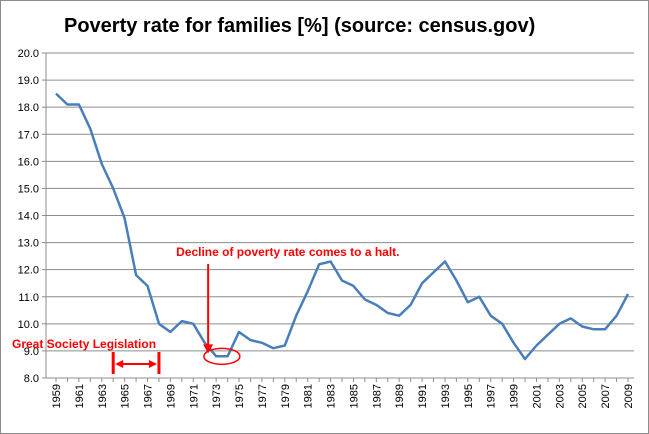  I want to click on great-society-label: Great Society Legislation, so click(84, 344).